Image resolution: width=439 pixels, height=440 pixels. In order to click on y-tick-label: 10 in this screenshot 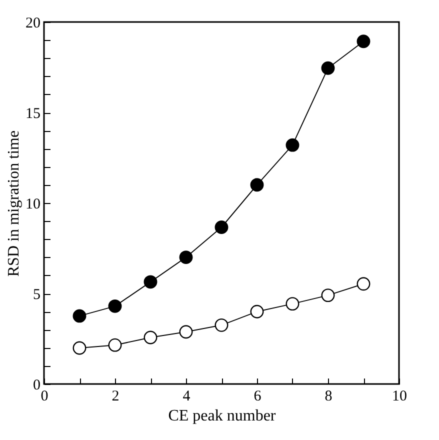, I will do `click(33, 204)`.